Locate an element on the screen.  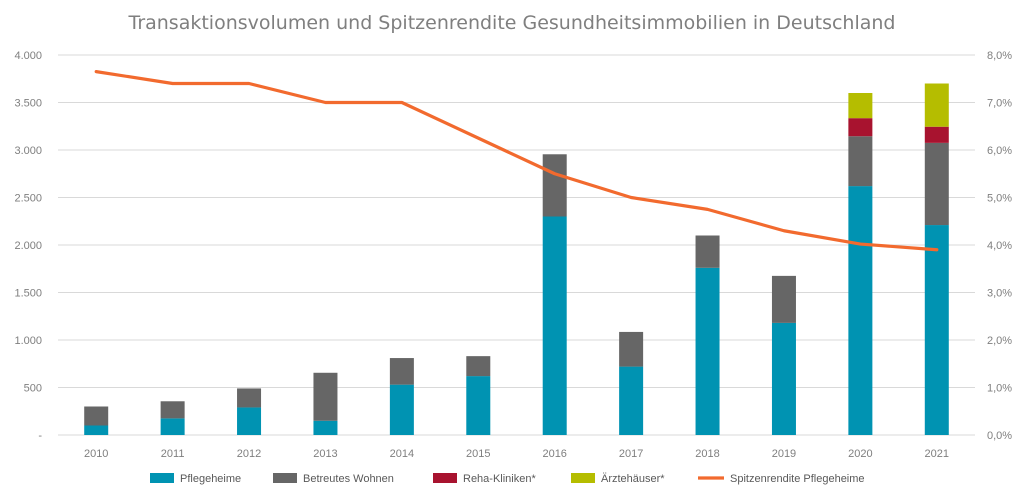
y-tick-label: 1.000 is located at coordinates (28, 341).